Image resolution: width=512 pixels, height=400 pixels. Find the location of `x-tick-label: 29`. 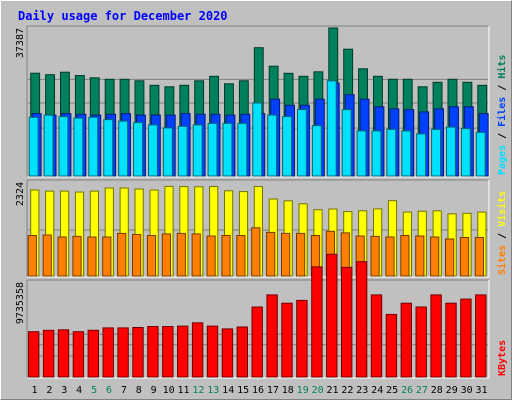

x-tick-label: 29 is located at coordinates (452, 390).